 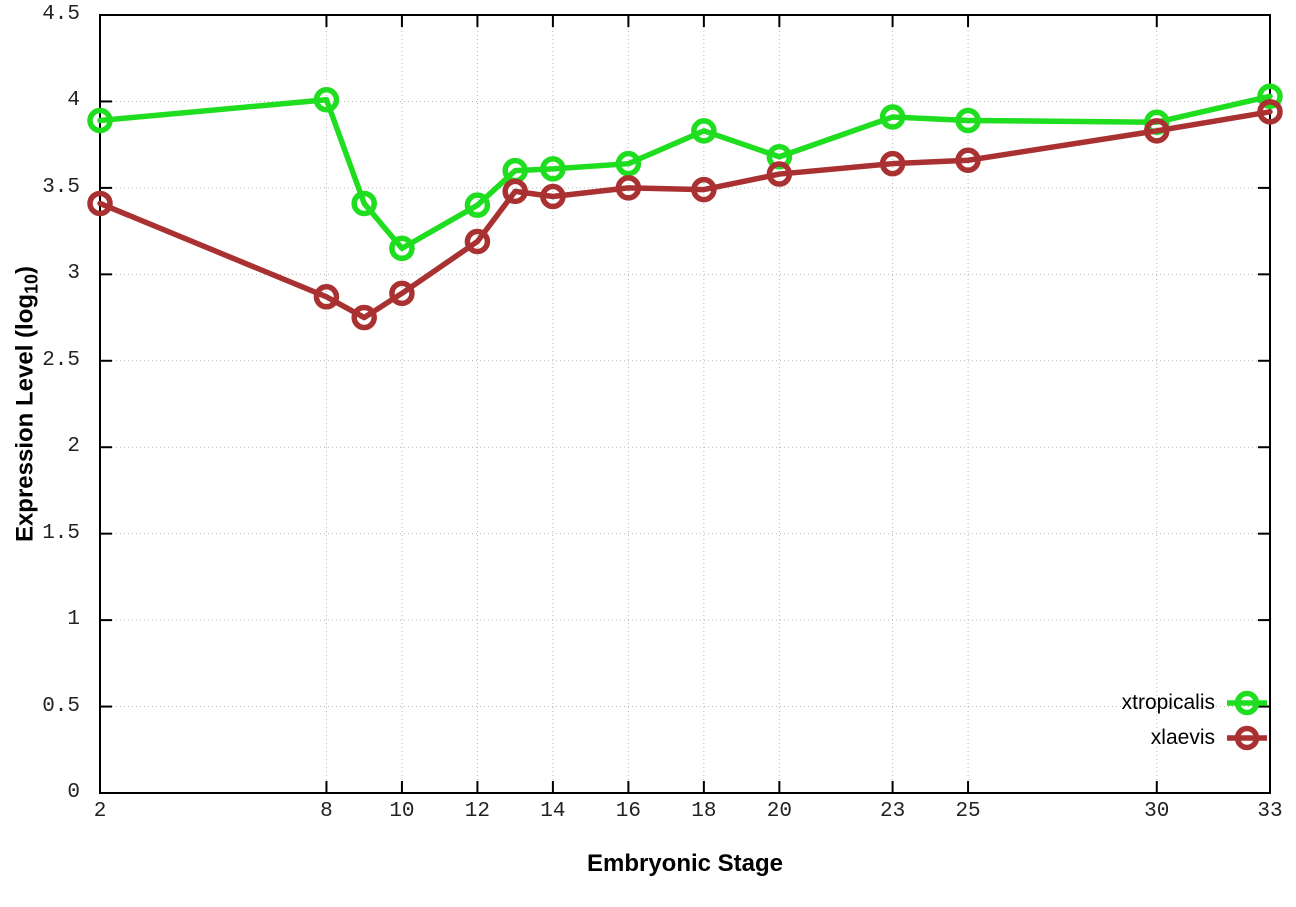 I want to click on y-axis-tick-label-4.5: 4.5, so click(x=61, y=14).